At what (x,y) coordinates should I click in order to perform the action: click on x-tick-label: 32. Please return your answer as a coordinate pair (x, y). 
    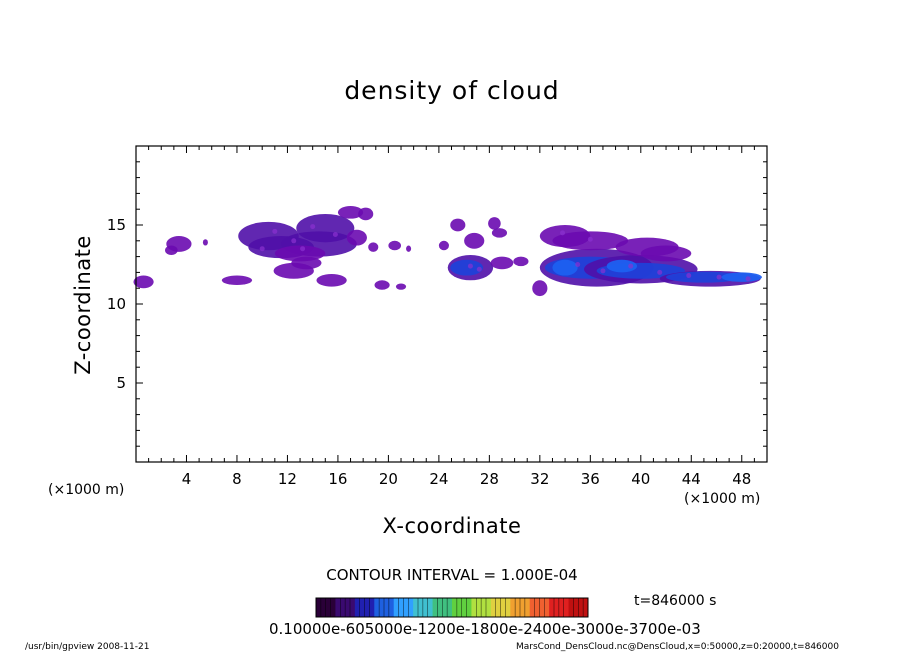
    Looking at the image, I should click on (539, 479).